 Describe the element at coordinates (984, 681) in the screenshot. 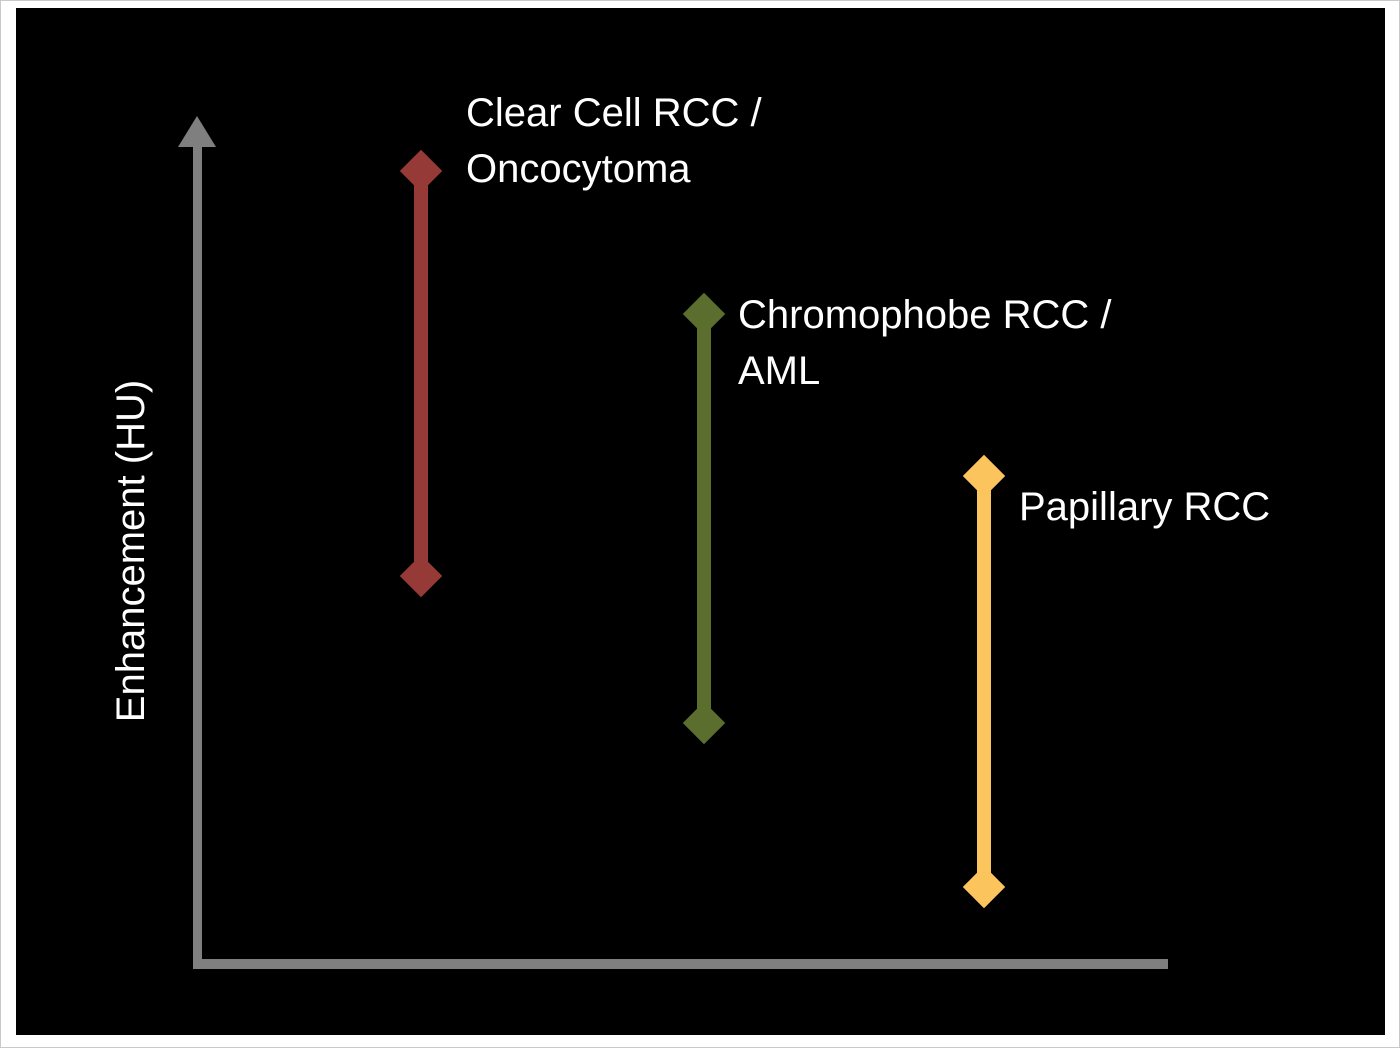

I see `range-stem-papillary` at that location.